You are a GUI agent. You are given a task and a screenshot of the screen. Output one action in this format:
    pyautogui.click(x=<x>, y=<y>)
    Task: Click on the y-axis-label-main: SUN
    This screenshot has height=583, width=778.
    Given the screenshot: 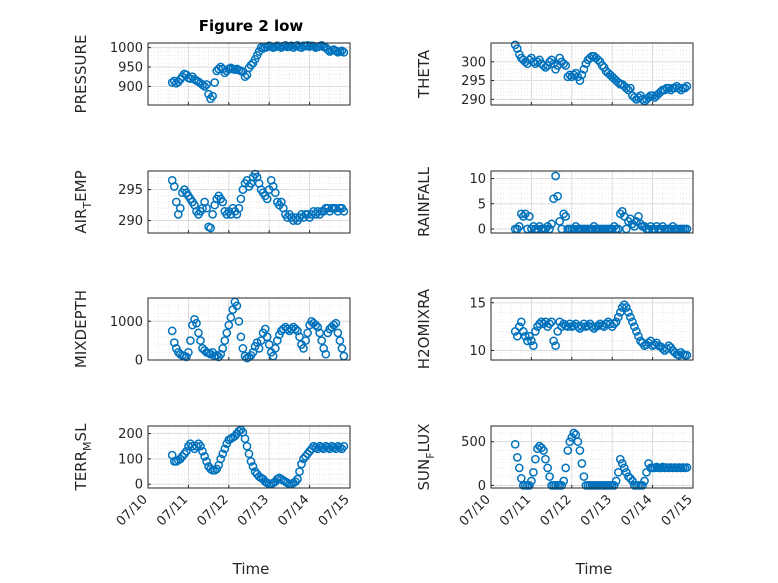 What is the action you would take?
    pyautogui.click(x=424, y=475)
    